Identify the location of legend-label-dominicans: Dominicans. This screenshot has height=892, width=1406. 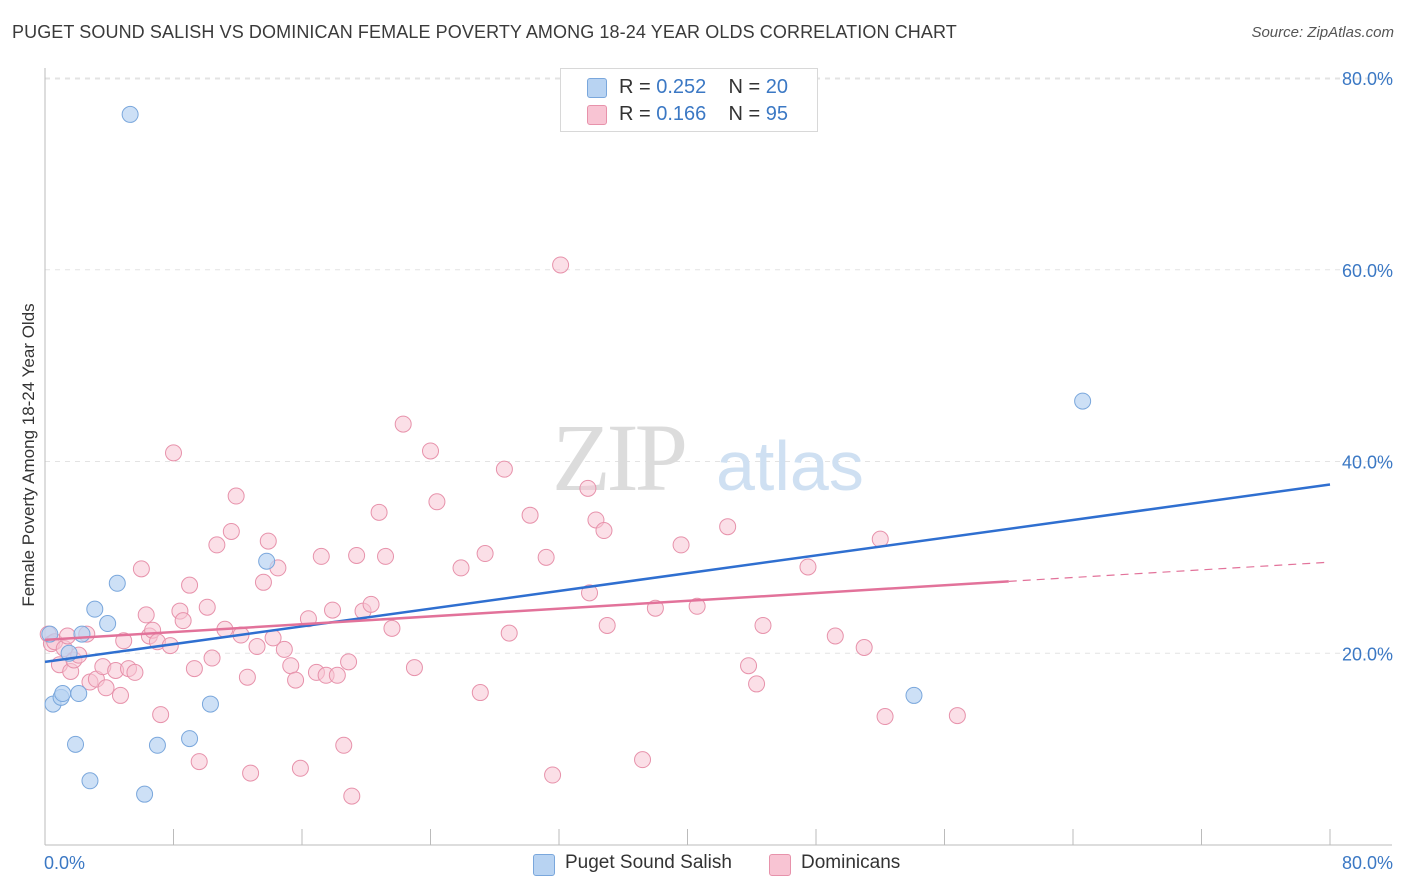
(851, 862).